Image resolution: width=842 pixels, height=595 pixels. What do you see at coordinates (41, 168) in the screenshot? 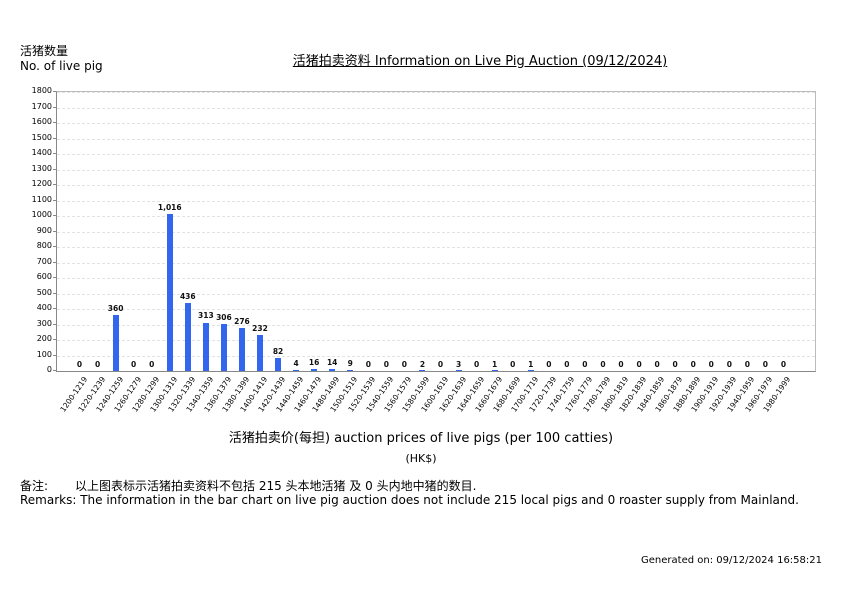
I see `y-tick-label: 1300` at bounding box center [41, 168].